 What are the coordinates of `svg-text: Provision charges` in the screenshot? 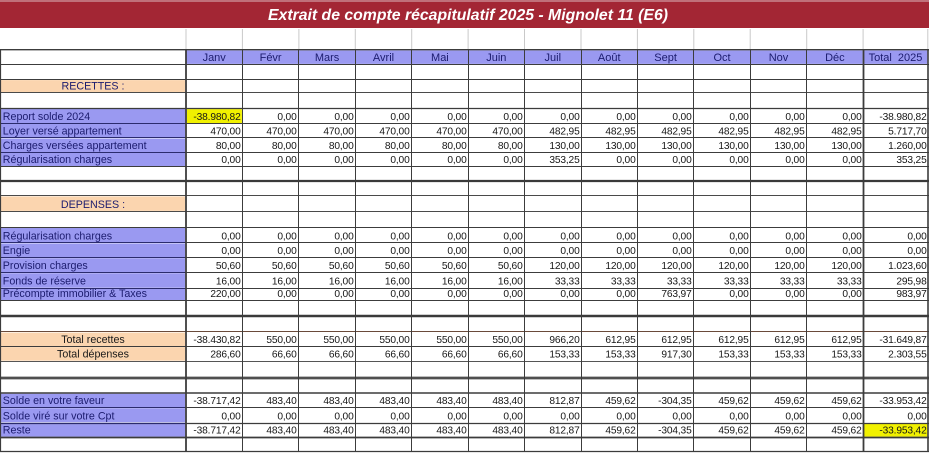 It's located at (45, 266).